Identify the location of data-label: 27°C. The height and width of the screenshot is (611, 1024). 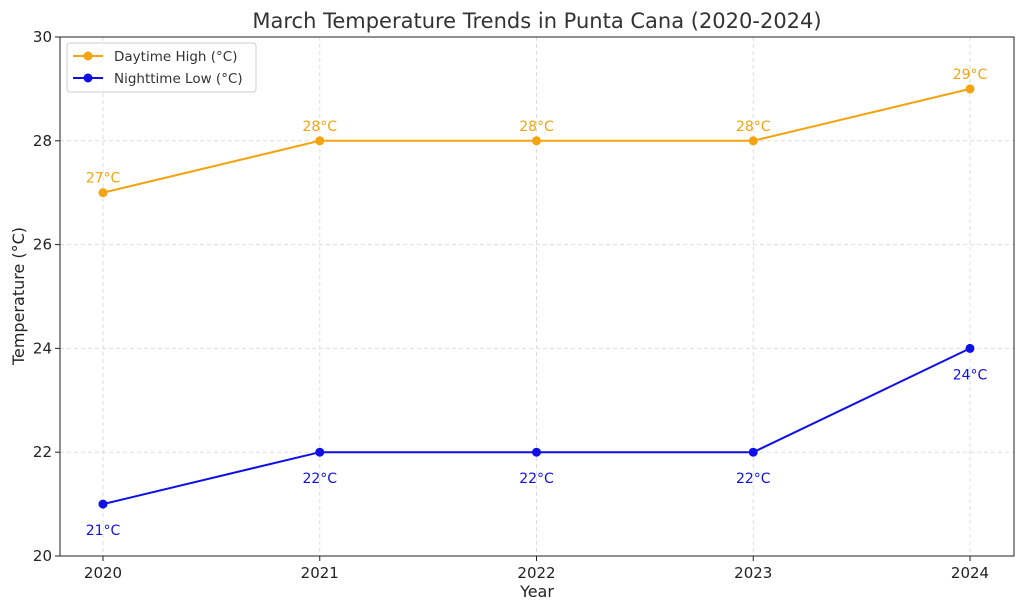
(103, 179).